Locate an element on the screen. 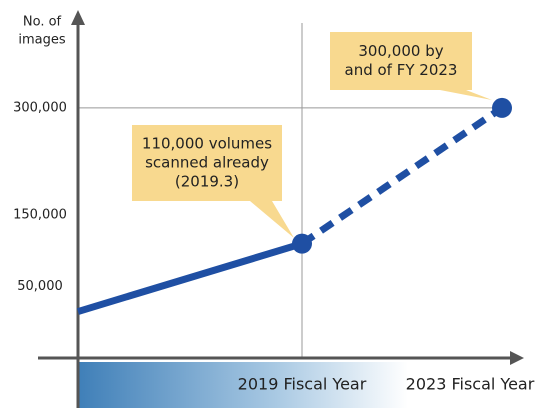 This screenshot has width=548, height=408. period-band is located at coordinates (243, 385).